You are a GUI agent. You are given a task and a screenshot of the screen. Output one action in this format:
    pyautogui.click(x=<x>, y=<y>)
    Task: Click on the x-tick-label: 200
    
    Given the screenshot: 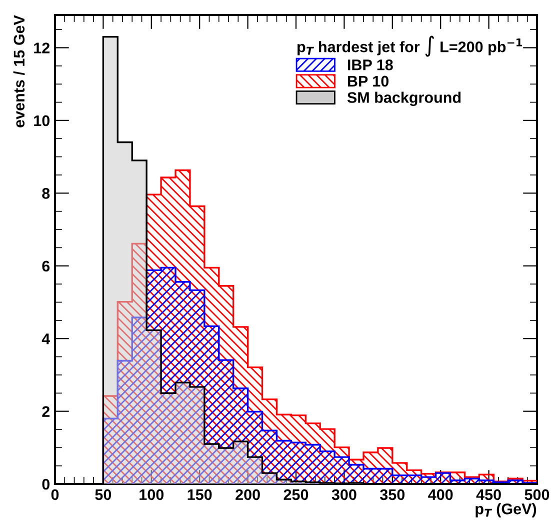 What is the action you would take?
    pyautogui.click(x=248, y=494)
    